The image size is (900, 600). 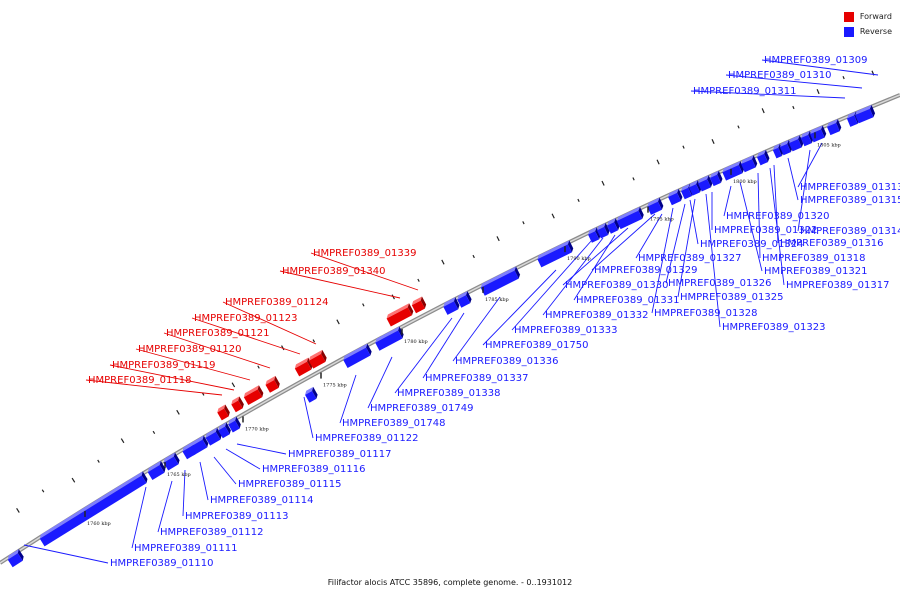 I want to click on gene-label: HMPREF0389_01313, so click(x=850, y=187).